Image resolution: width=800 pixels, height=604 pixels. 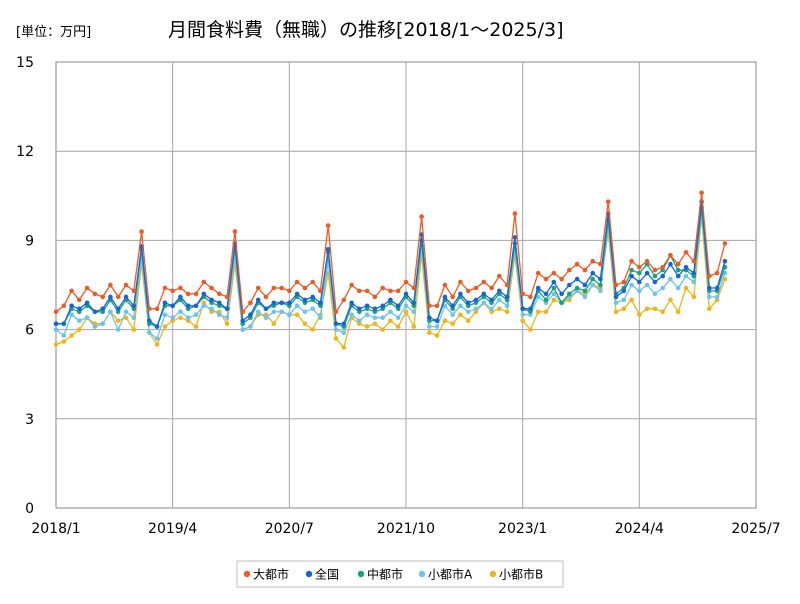 I want to click on y-tick-label: 3, so click(x=29, y=420).